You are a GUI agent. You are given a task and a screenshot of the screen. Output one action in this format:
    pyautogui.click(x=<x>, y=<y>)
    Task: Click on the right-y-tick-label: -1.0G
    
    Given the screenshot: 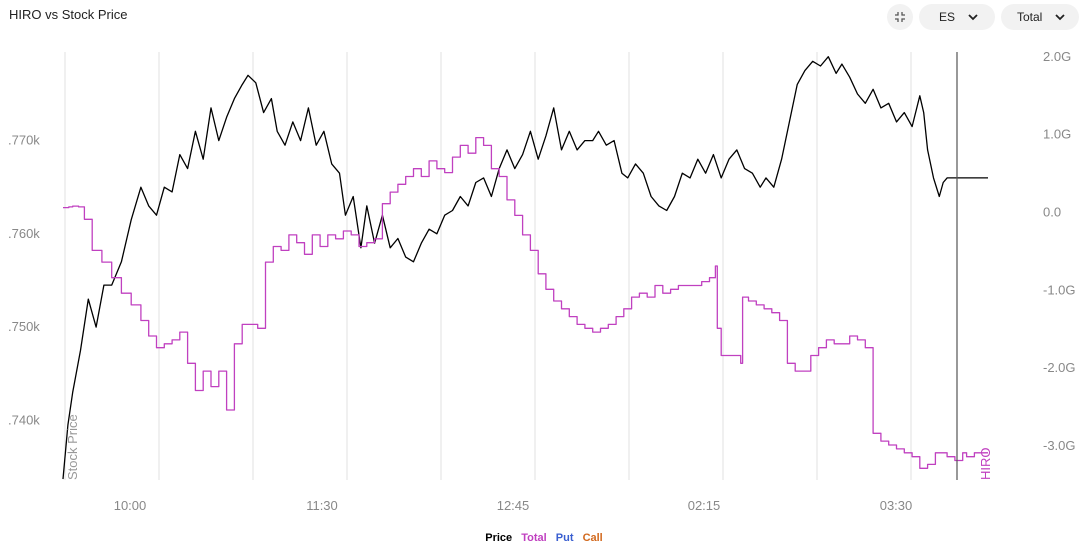 What is the action you would take?
    pyautogui.click(x=1059, y=289)
    